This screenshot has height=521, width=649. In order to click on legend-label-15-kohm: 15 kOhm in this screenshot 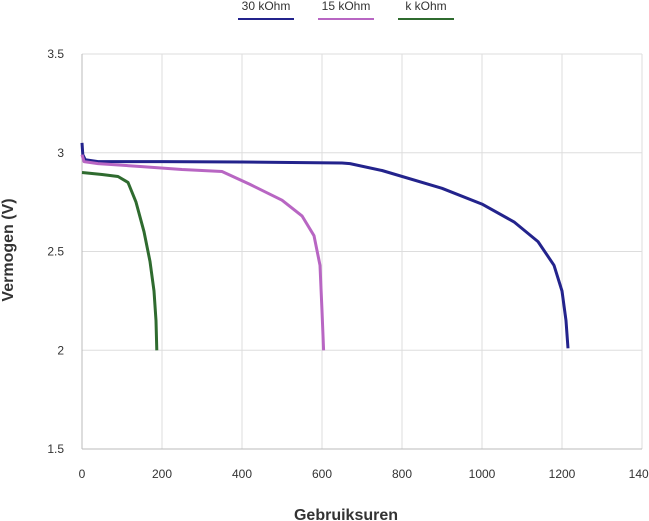, I will do `click(346, 6)`.